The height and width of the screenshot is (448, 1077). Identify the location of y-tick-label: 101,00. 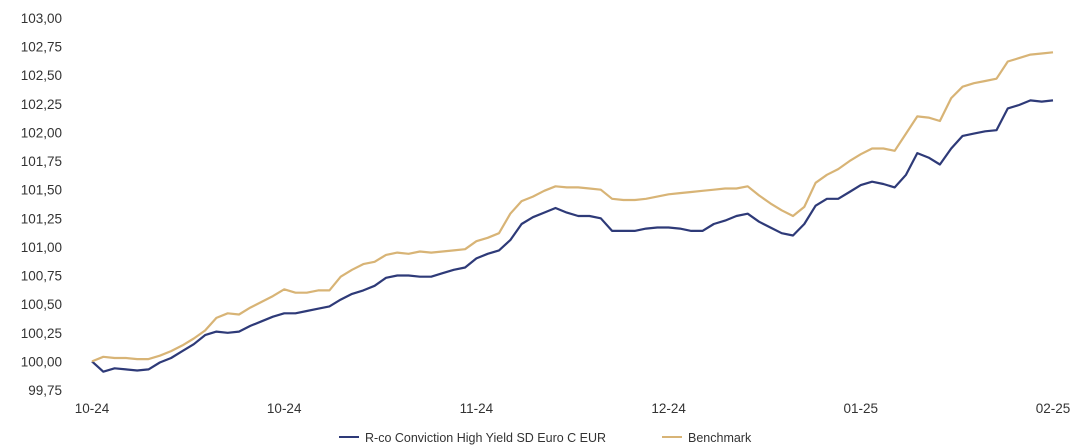
(41, 247).